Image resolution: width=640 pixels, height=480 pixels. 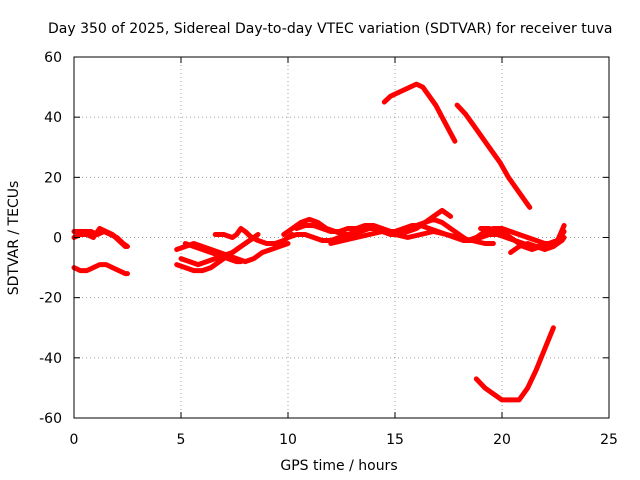 What do you see at coordinates (53, 178) in the screenshot?
I see `y-tick-label: 20` at bounding box center [53, 178].